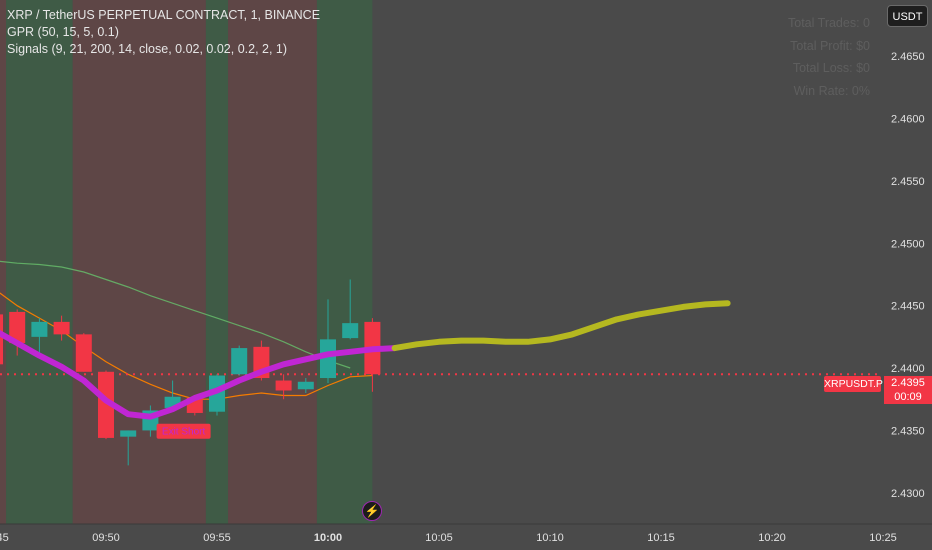 The width and height of the screenshot is (932, 550). Describe the element at coordinates (106, 538) in the screenshot. I see `time-tick-label: 09:50` at that location.